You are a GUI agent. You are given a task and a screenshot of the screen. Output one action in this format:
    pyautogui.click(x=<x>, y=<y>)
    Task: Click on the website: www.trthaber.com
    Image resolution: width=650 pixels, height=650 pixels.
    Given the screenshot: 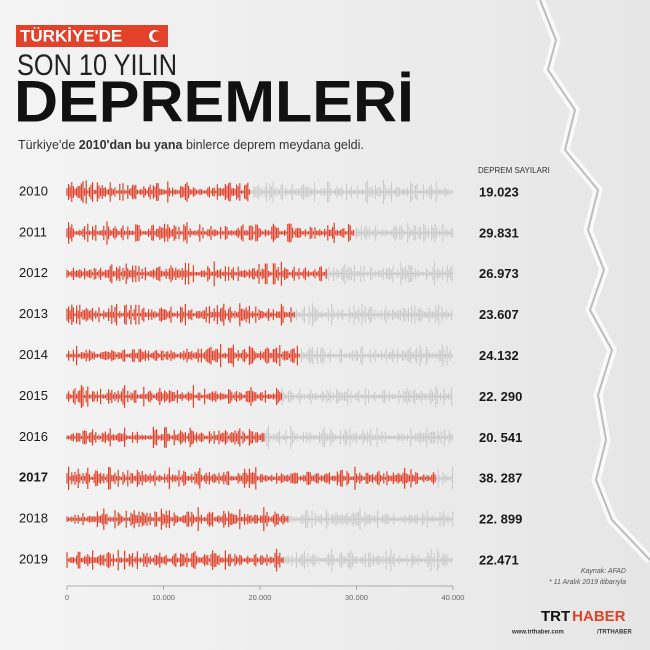 What is the action you would take?
    pyautogui.click(x=537, y=633)
    